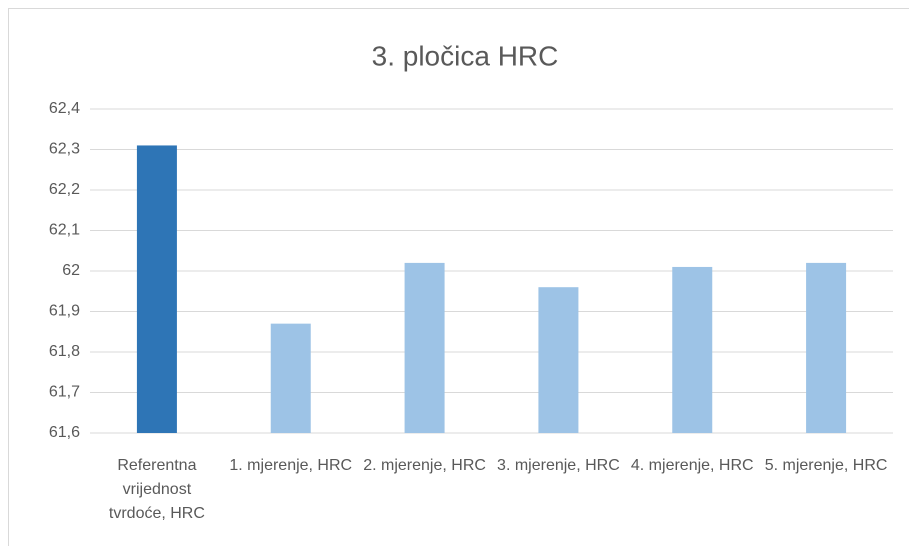 The height and width of the screenshot is (546, 909). I want to click on y-tick-label: 62,4, so click(64, 108).